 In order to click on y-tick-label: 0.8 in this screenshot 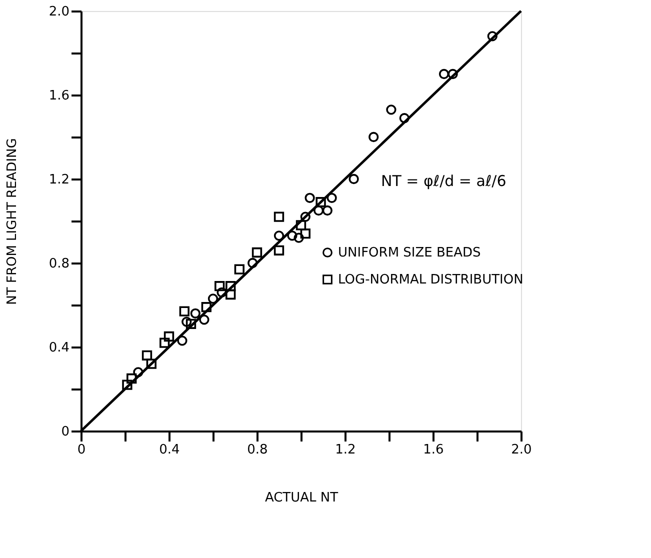, I will do `click(59, 264)`.